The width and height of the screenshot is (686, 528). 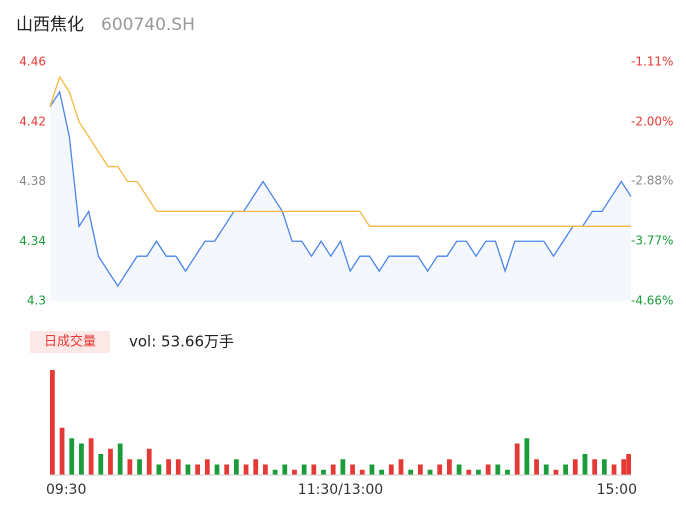 I want to click on y-tick-label: 4.3, so click(x=36, y=301).